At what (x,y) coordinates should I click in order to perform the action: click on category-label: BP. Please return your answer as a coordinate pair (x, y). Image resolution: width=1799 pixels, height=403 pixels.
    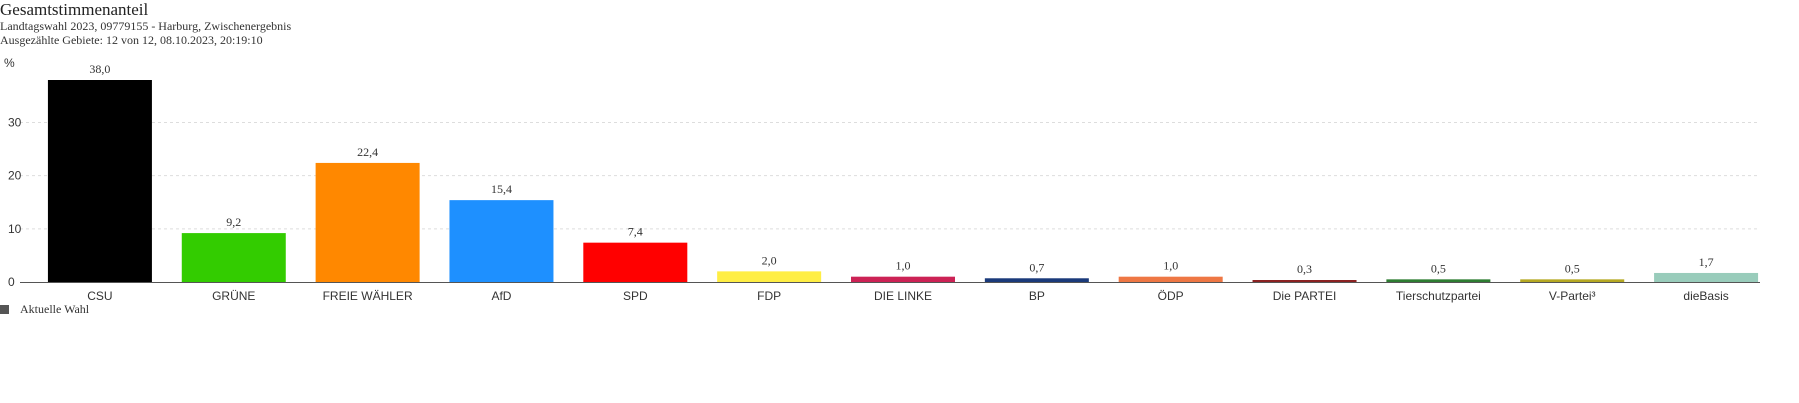
    Looking at the image, I should click on (1037, 296).